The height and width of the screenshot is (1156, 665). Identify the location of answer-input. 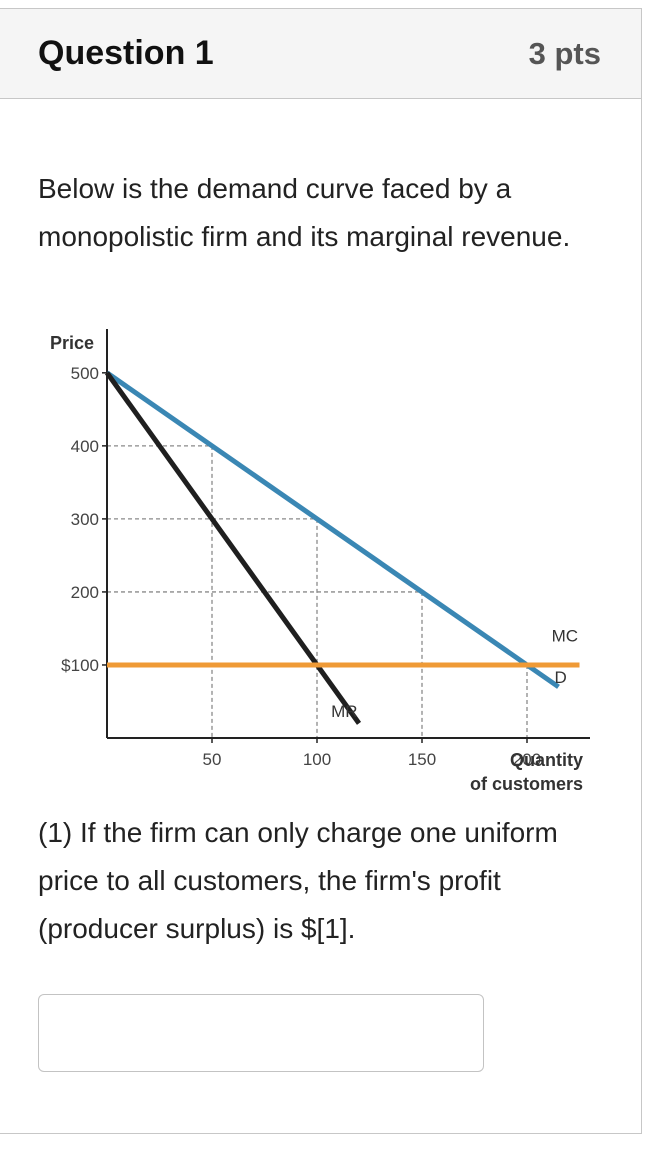
(261, 1033).